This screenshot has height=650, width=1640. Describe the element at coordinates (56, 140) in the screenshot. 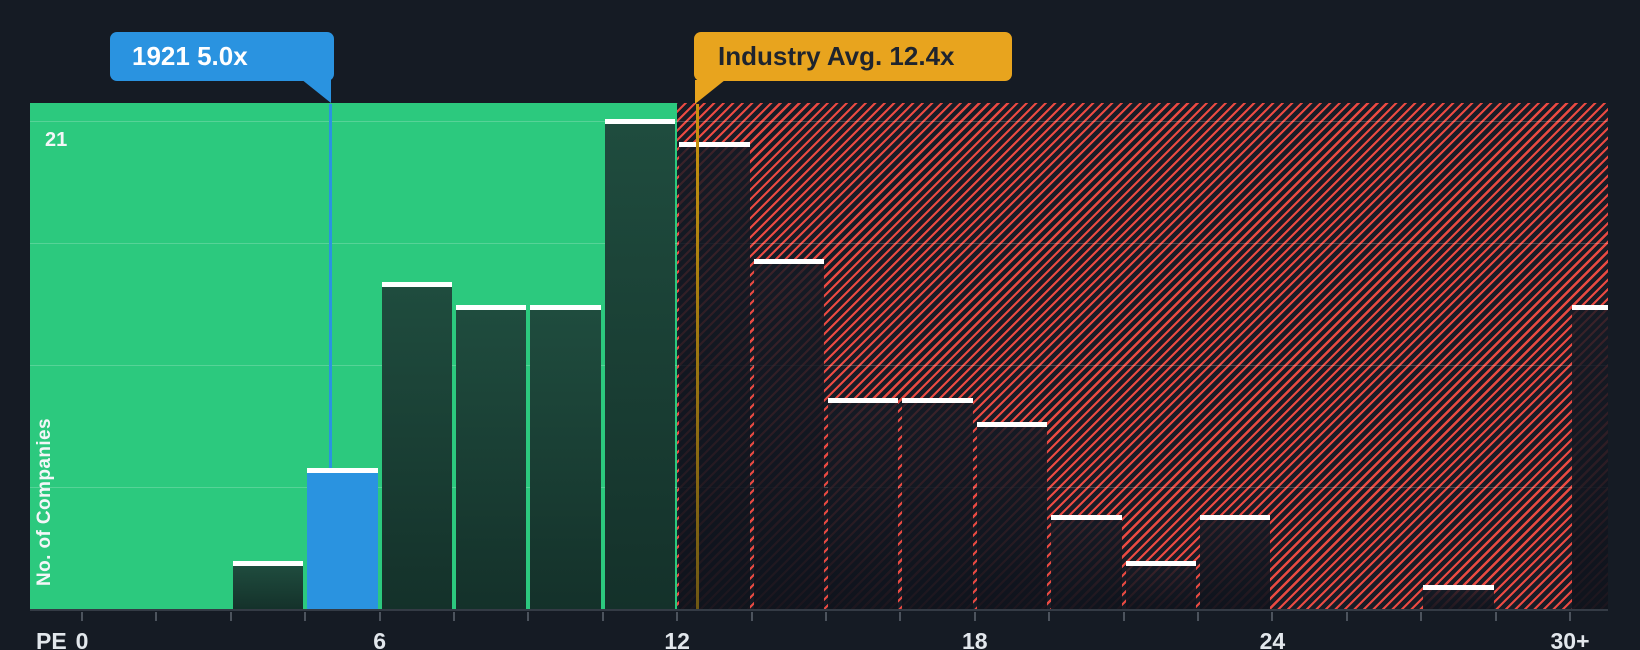

I see `y-max-tick-label: 21` at that location.